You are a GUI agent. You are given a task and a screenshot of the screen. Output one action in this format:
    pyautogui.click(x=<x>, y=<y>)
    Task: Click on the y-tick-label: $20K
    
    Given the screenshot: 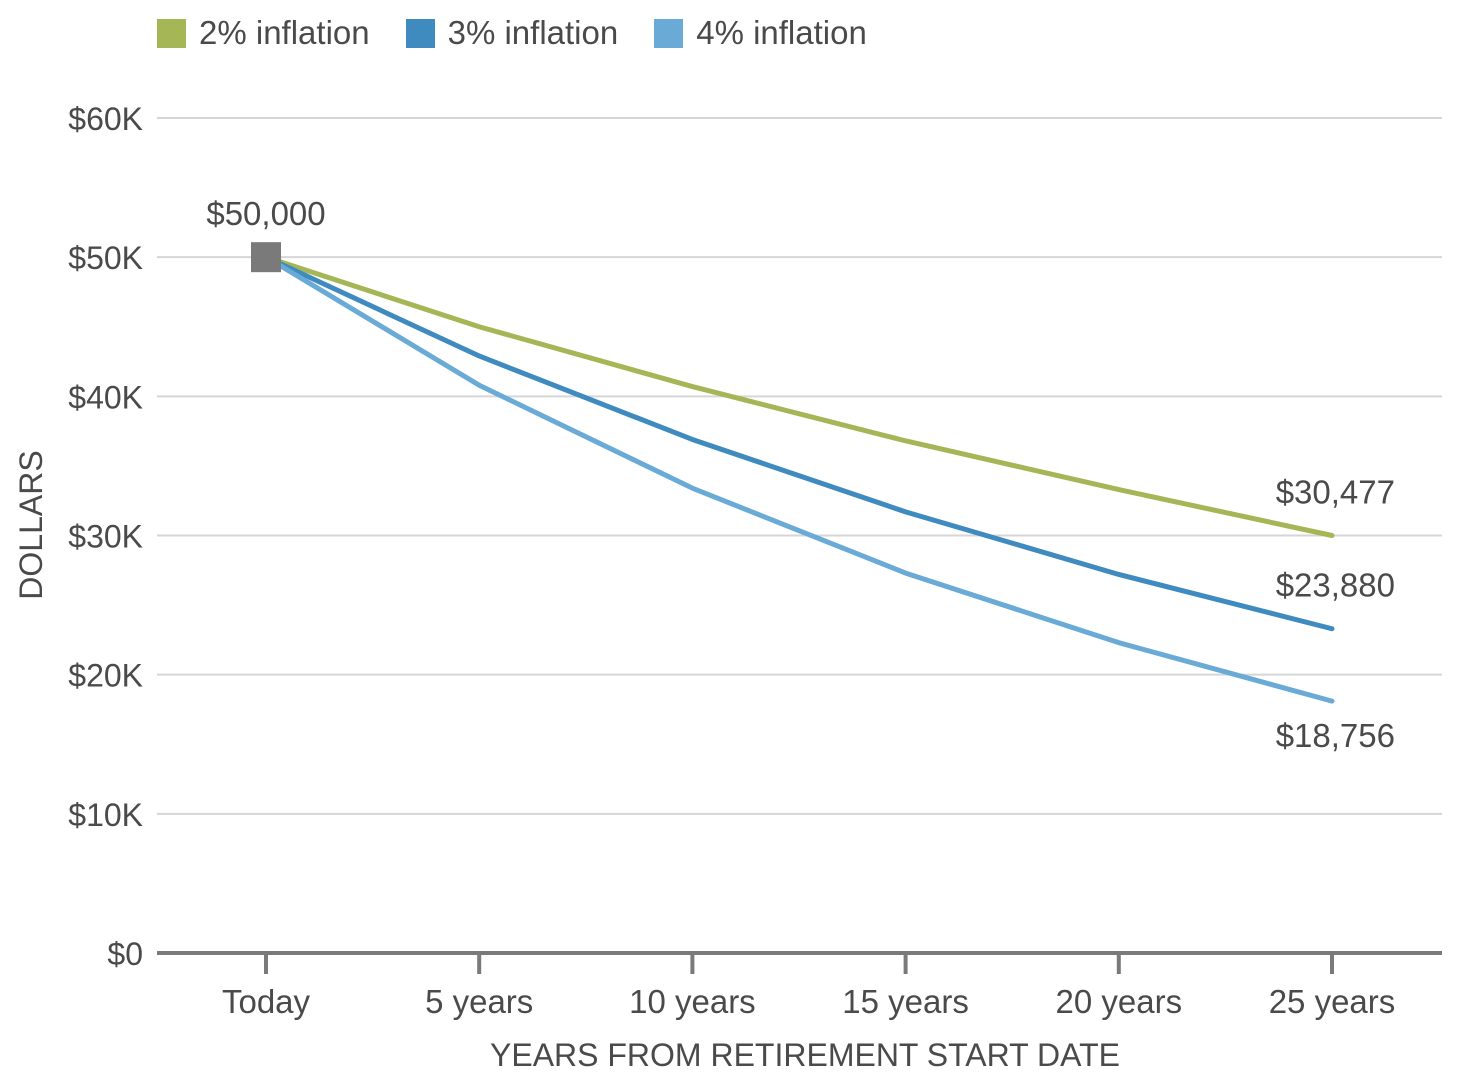 What is the action you would take?
    pyautogui.click(x=105, y=676)
    